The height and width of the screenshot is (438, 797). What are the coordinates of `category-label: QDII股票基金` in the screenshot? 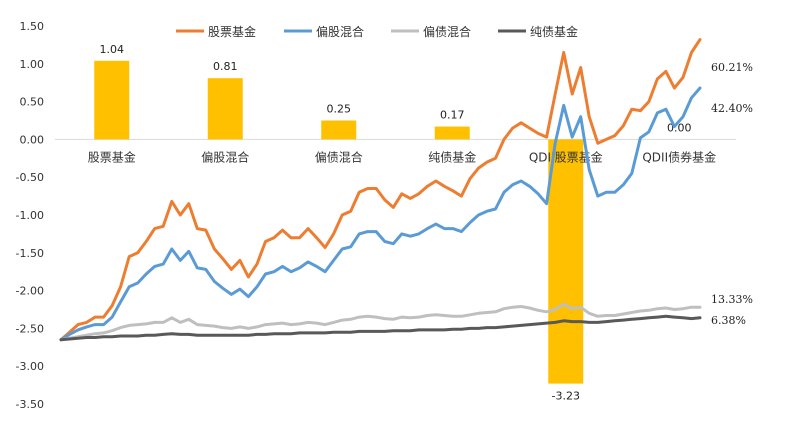 It's located at (566, 156).